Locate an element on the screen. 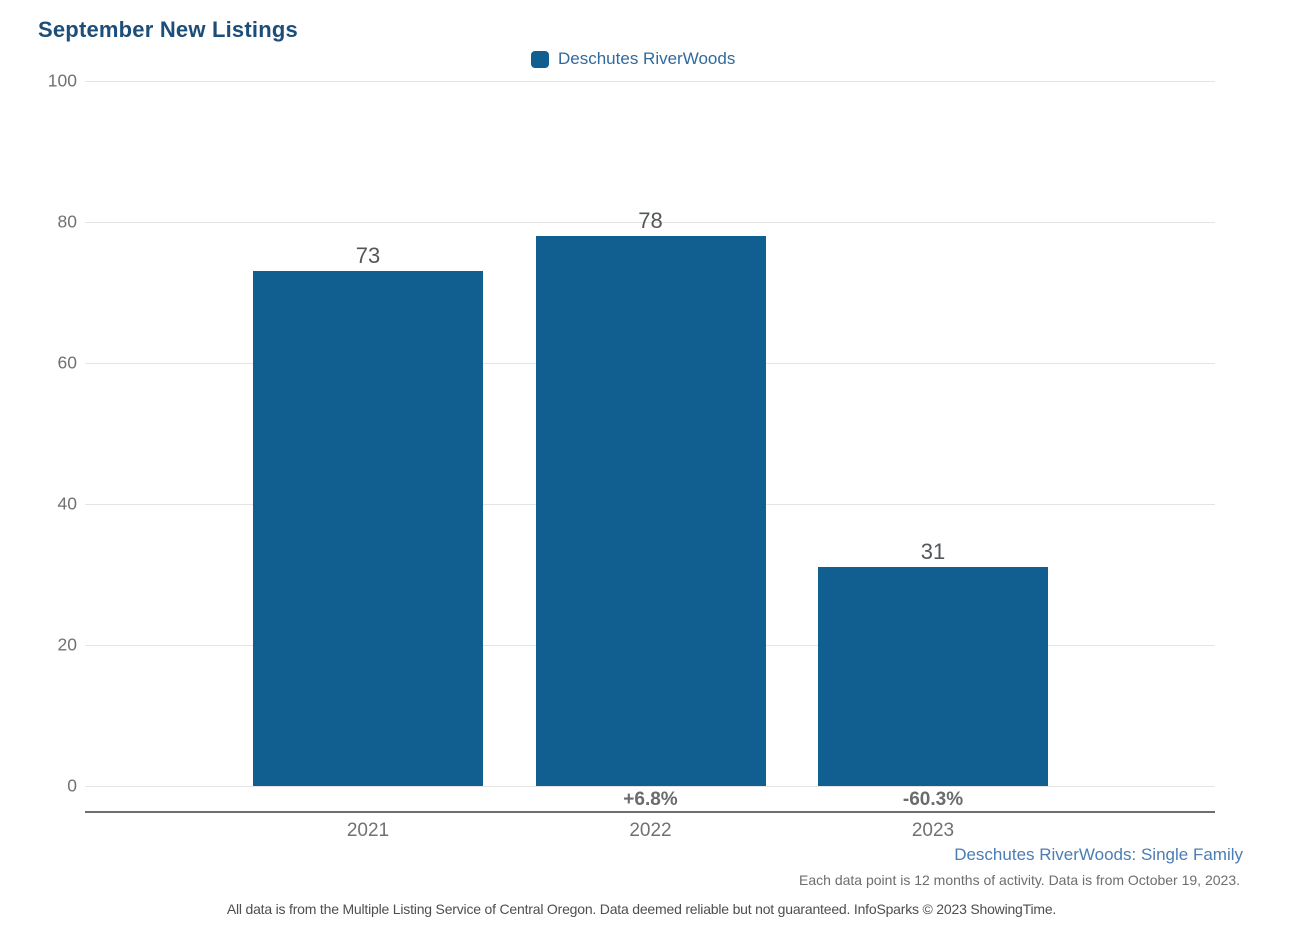 Image resolution: width=1309 pixels, height=940 pixels. x-axis-tick-label: 2022 is located at coordinates (650, 830).